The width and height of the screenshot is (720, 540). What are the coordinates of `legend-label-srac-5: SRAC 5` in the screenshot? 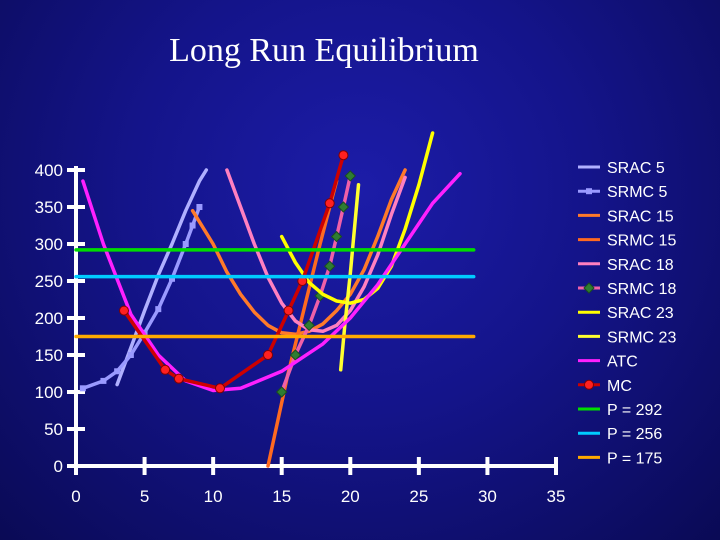 It's located at (636, 168).